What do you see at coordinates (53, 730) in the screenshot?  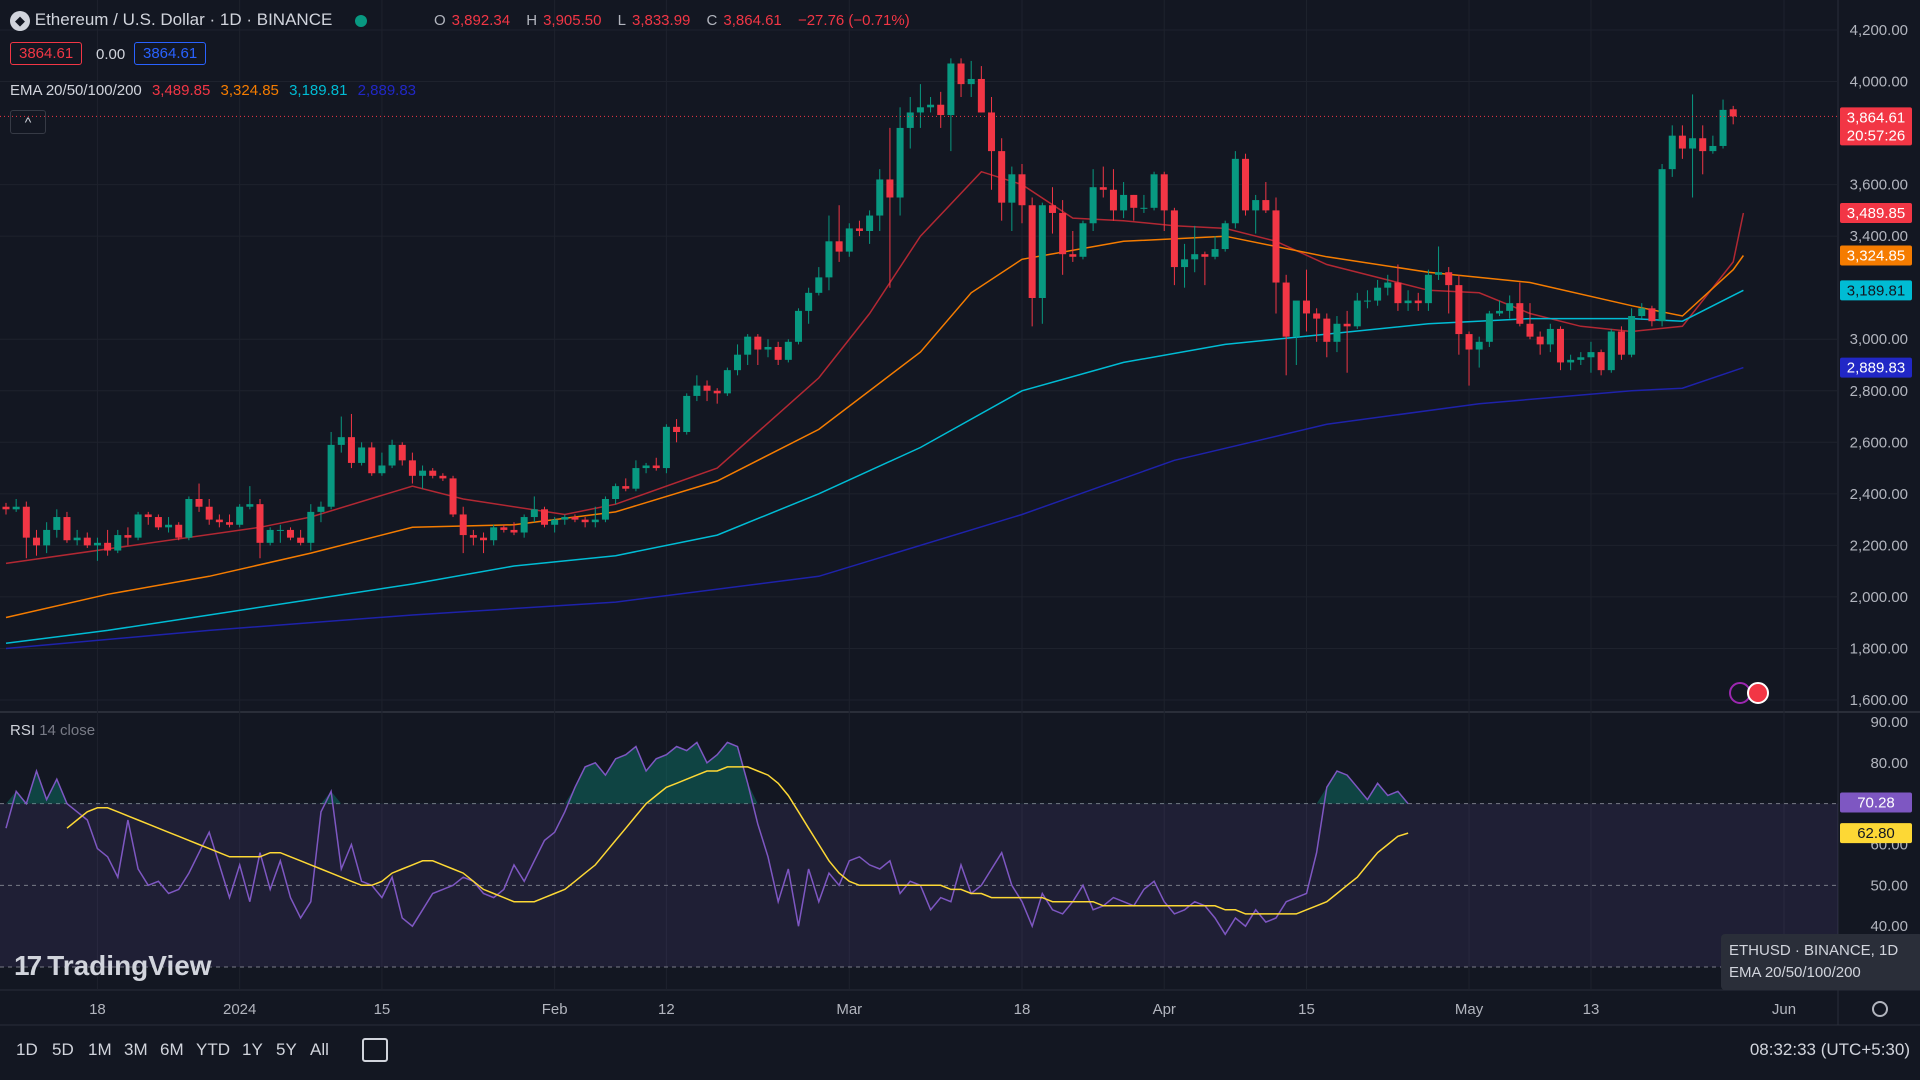 I see `rsi-legend: RSI 14 close` at bounding box center [53, 730].